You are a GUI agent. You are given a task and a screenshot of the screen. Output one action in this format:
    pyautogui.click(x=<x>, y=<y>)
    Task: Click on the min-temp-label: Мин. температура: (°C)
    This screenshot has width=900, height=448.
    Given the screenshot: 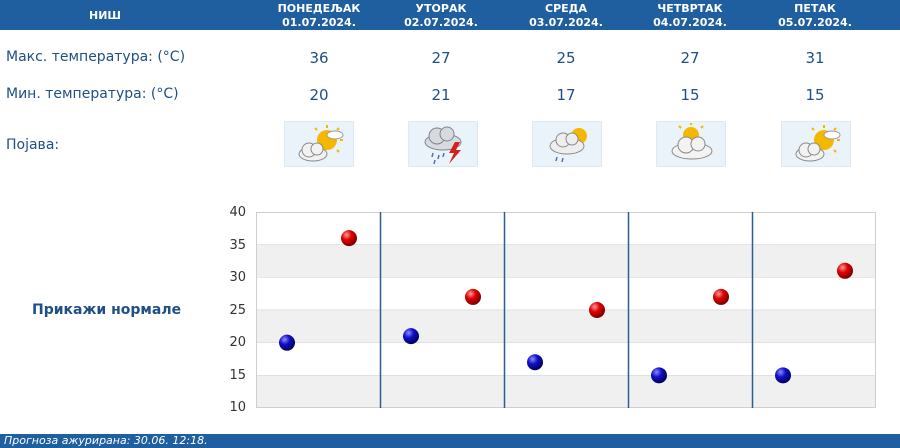 What is the action you would take?
    pyautogui.click(x=92, y=94)
    